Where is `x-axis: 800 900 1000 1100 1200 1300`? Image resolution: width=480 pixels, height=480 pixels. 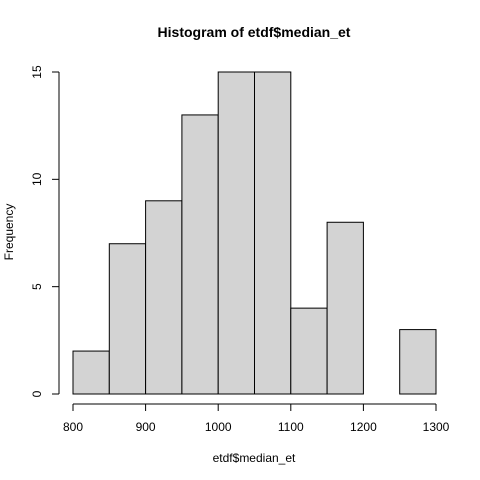 x-axis: 800 900 1000 1100 1200 1300 is located at coordinates (256, 419).